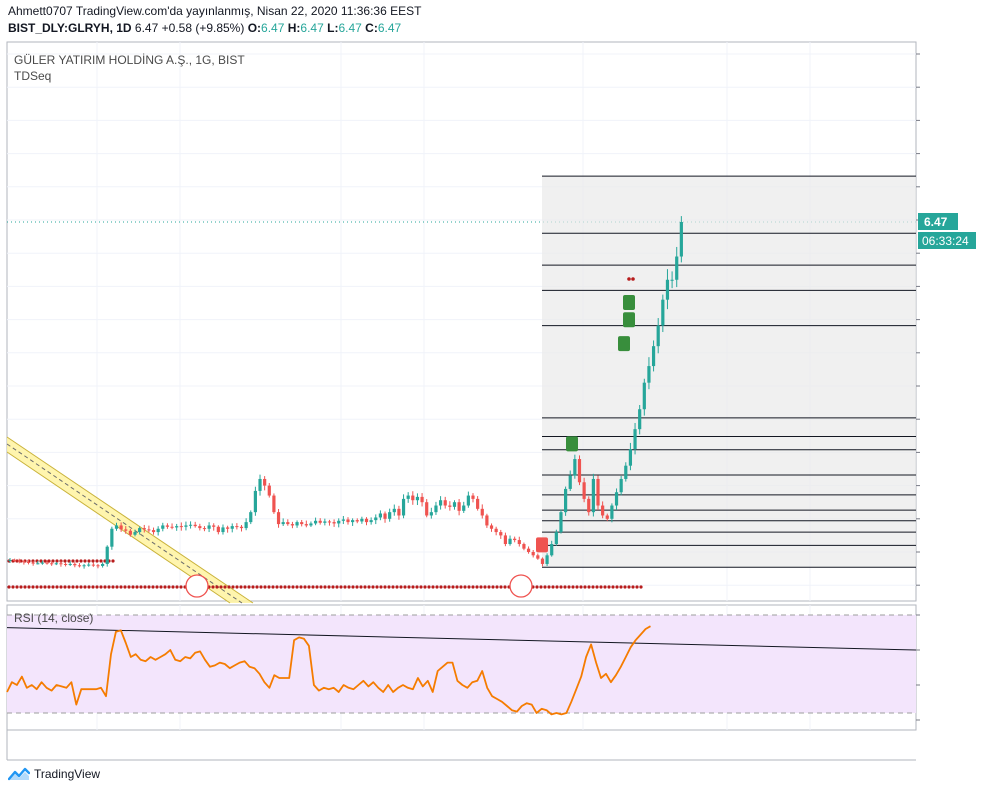 The height and width of the screenshot is (795, 987). What do you see at coordinates (629, 279) in the screenshot?
I see `td-dot` at bounding box center [629, 279].